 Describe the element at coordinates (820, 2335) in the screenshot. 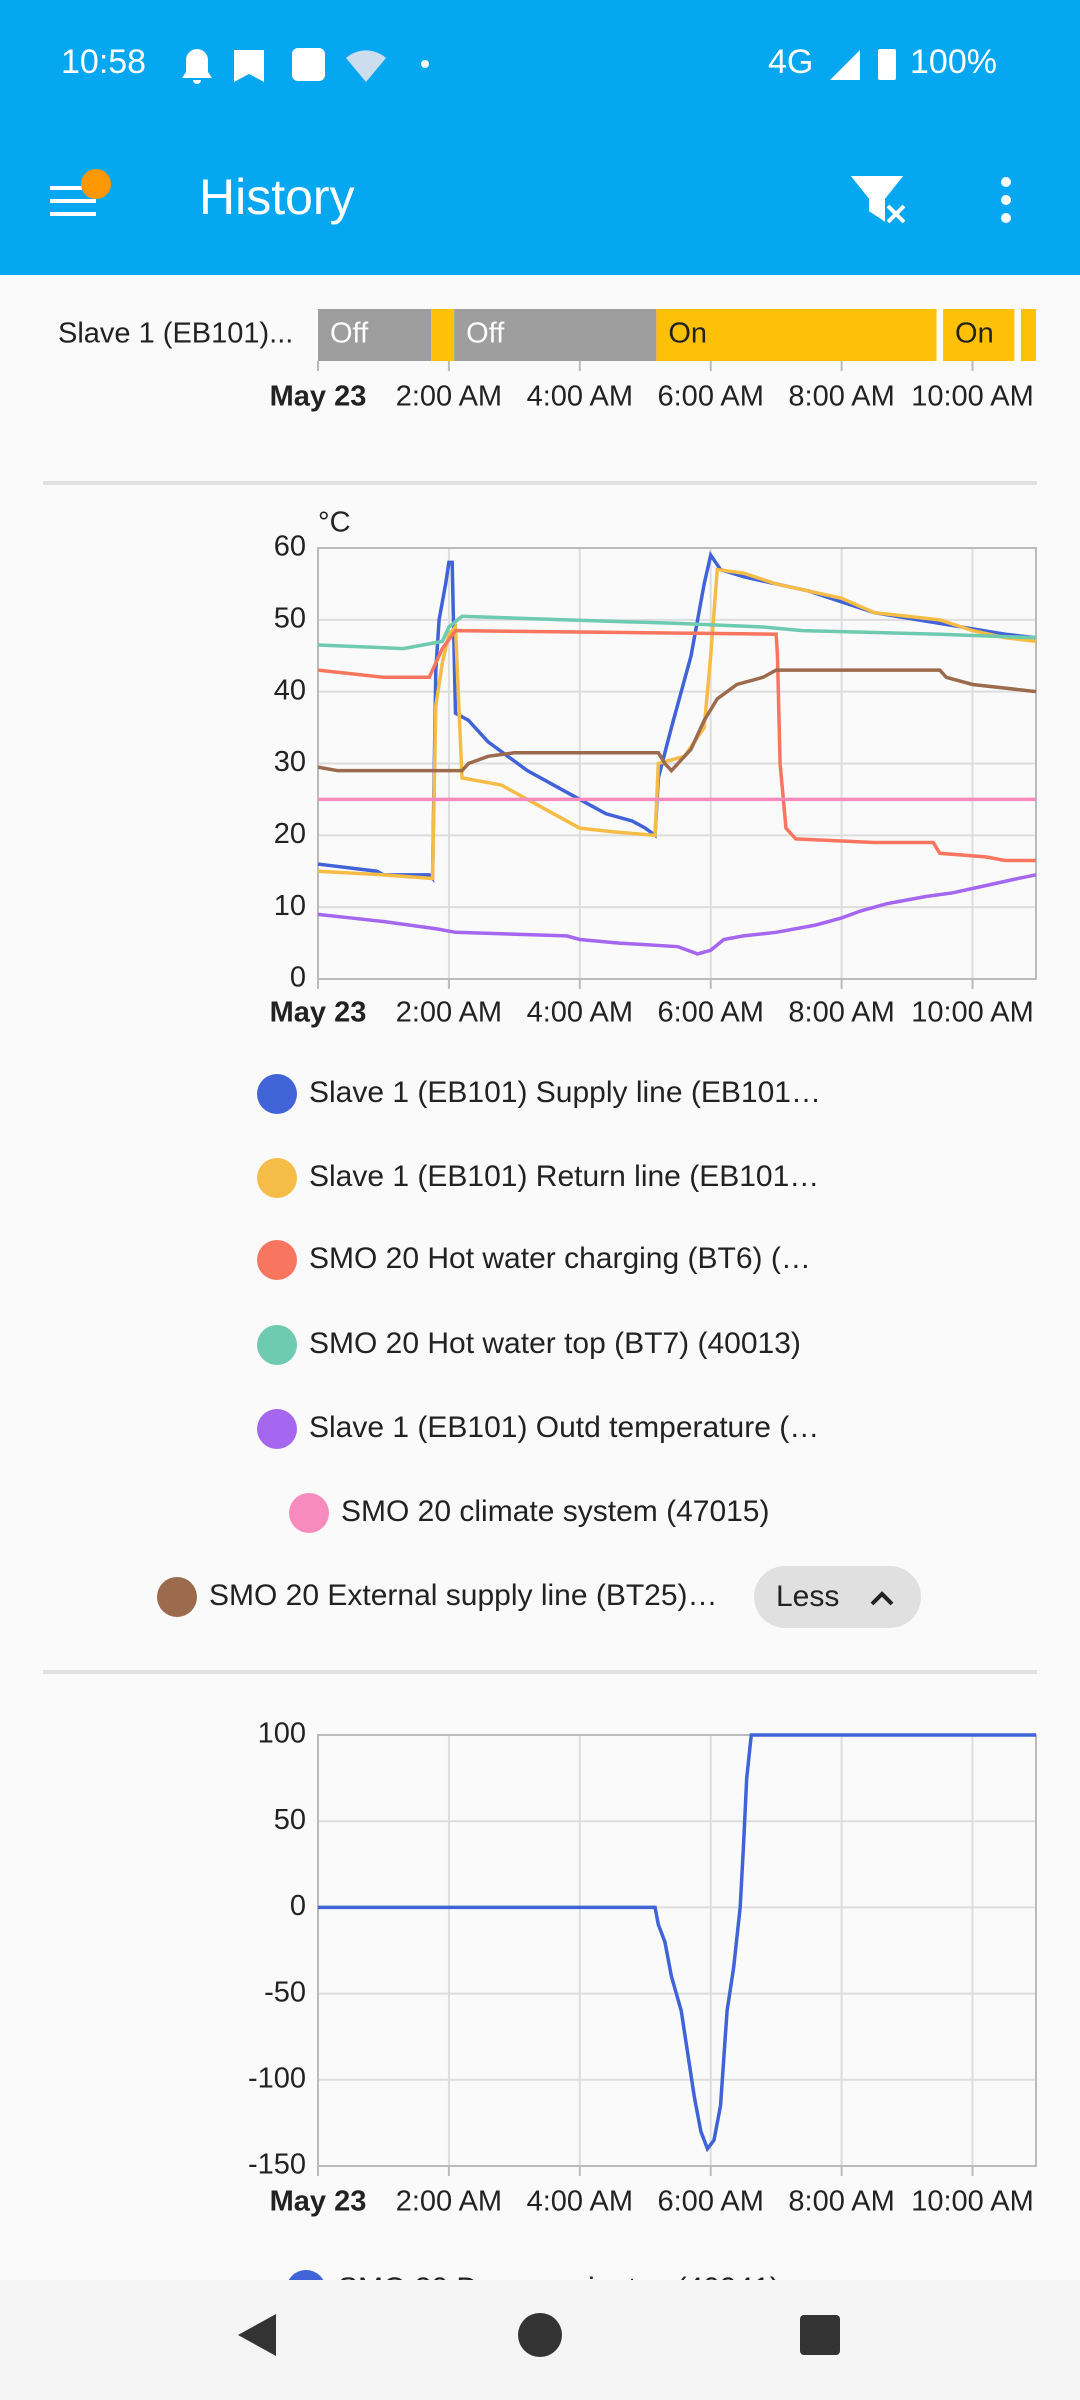

I see `recents-button` at that location.